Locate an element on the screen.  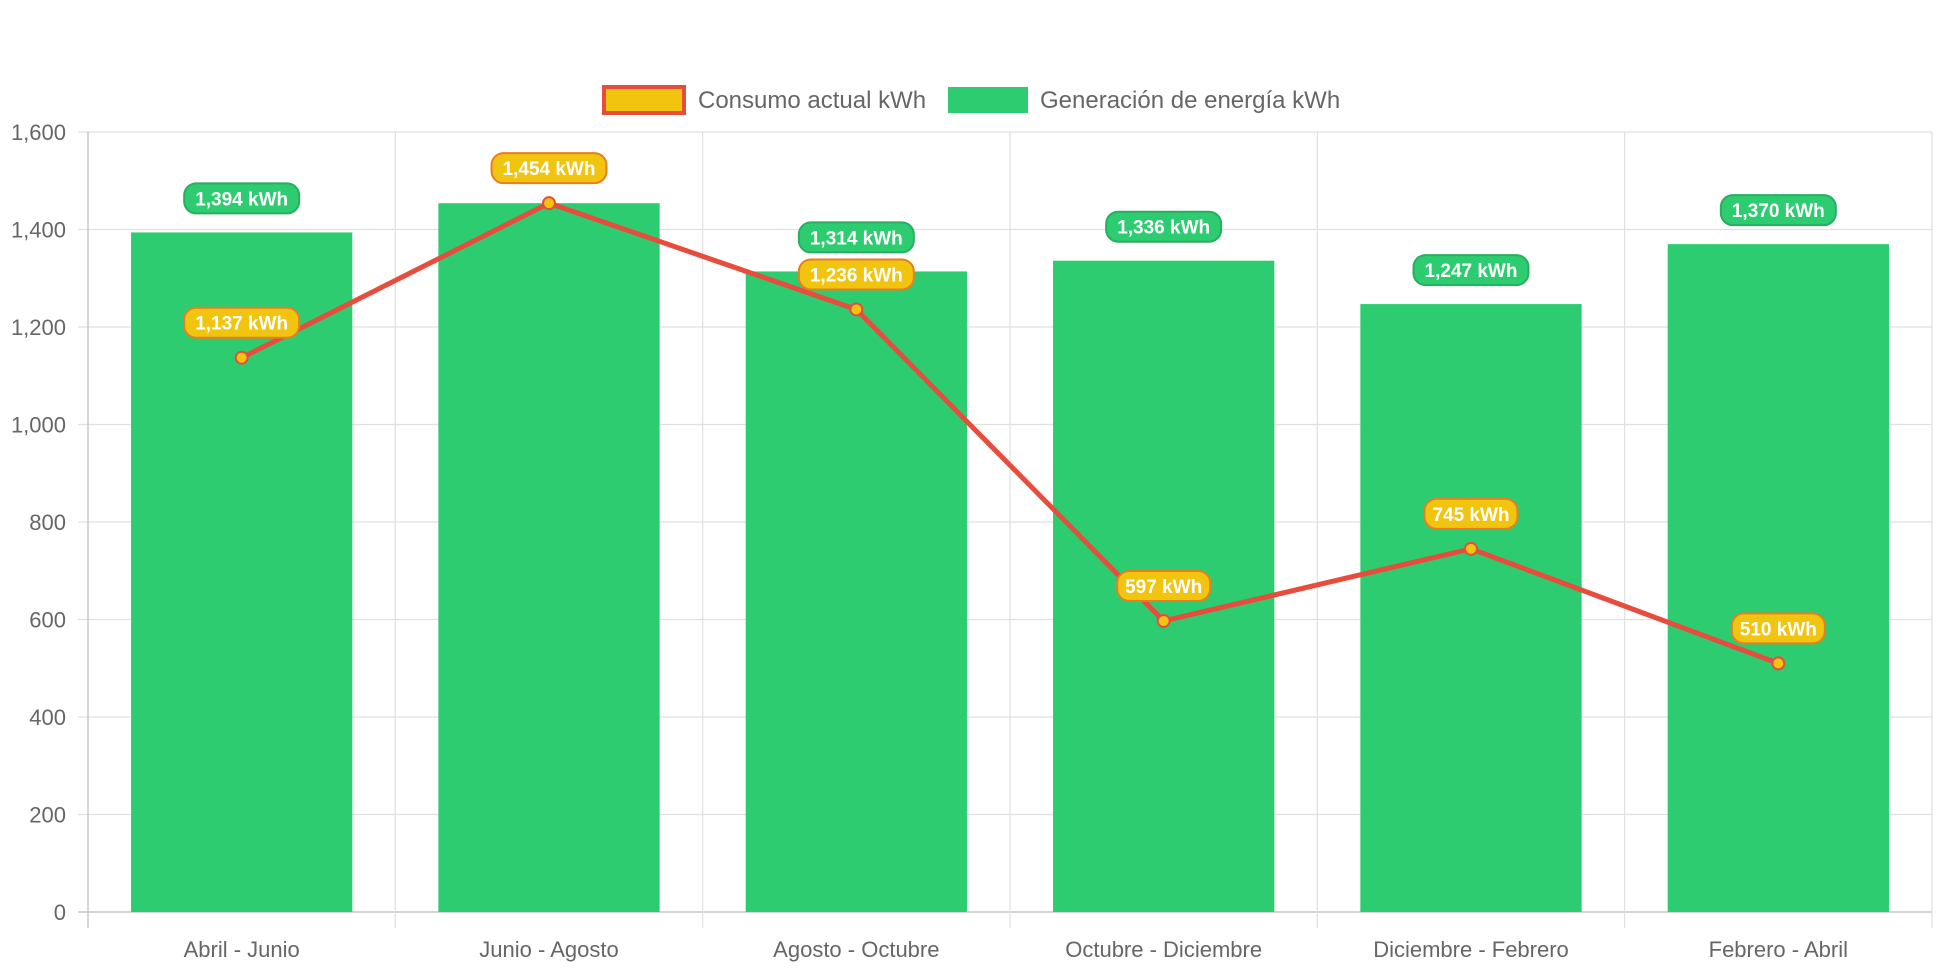
generation-value-label: 1,336 kWh is located at coordinates (1164, 226).